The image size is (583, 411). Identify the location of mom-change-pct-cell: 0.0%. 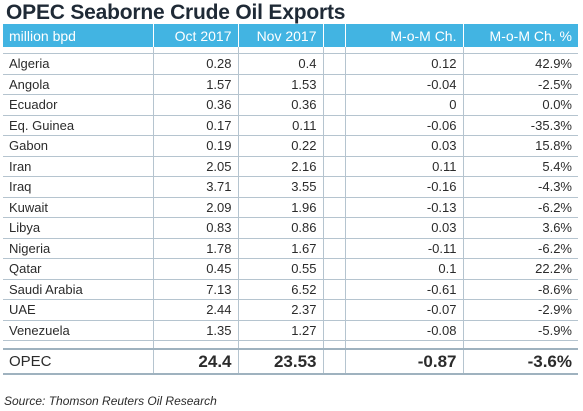
(520, 105).